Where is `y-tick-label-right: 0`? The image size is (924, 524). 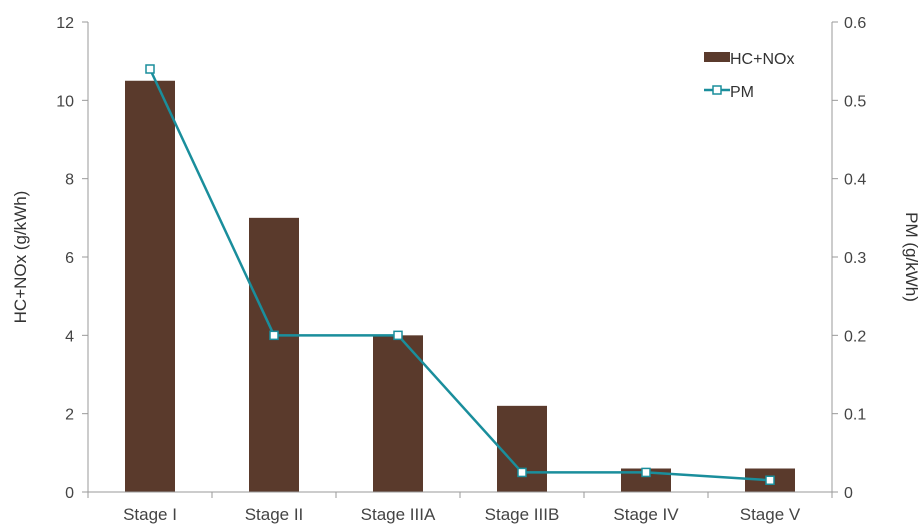 y-tick-label-right: 0 is located at coordinates (848, 493).